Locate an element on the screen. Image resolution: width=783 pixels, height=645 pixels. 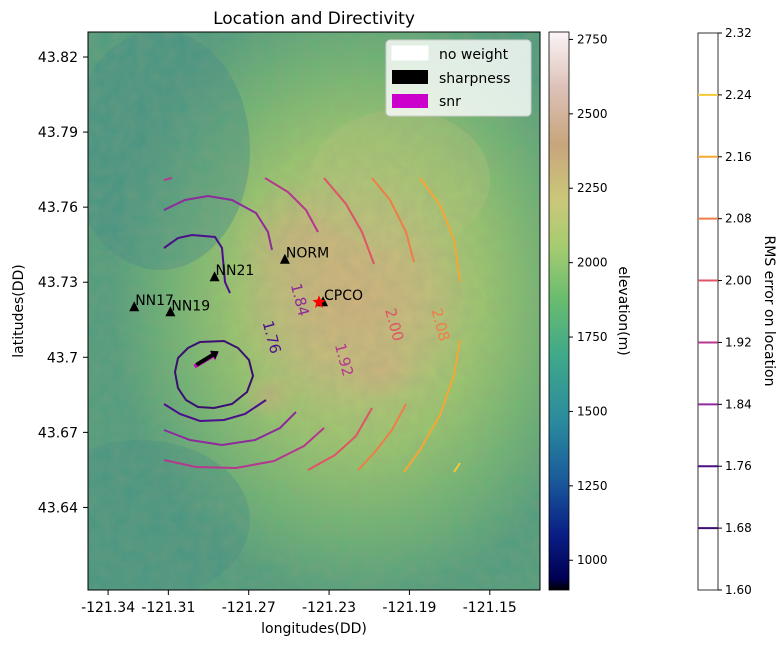
rms-tick-label: 1.84 is located at coordinates (738, 404).